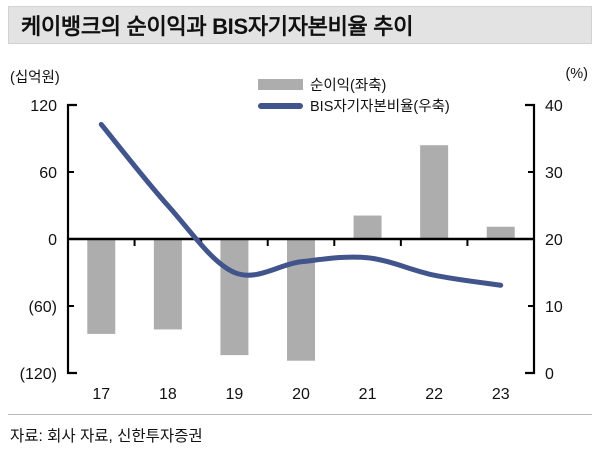 The image size is (600, 459). Describe the element at coordinates (554, 106) in the screenshot. I see `right-tick-label: 40` at that location.